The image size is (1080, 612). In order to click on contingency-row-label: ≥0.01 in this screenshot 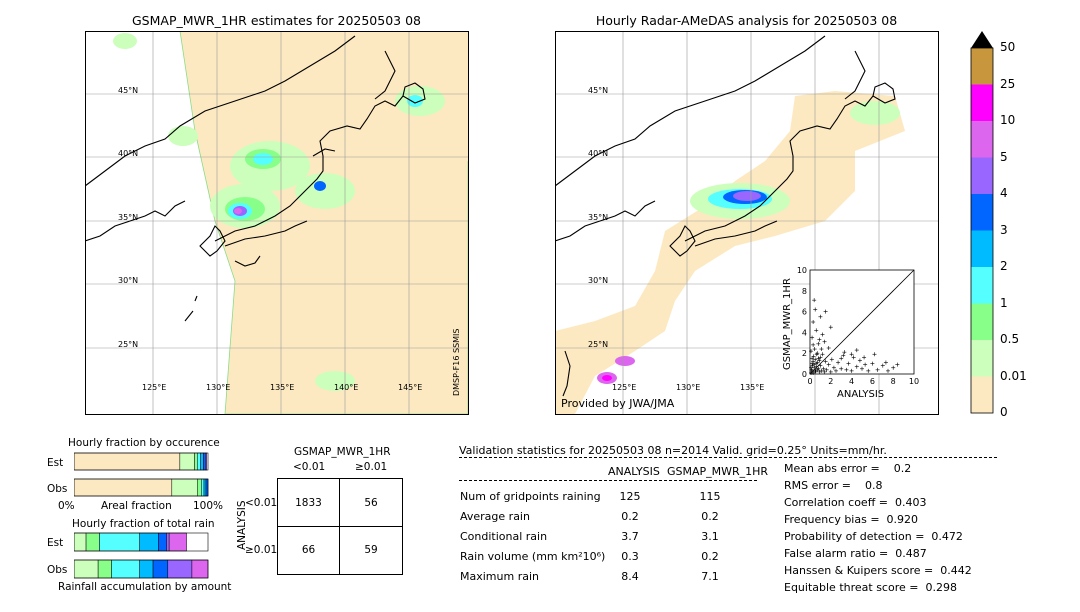, I will do `click(261, 550)`.